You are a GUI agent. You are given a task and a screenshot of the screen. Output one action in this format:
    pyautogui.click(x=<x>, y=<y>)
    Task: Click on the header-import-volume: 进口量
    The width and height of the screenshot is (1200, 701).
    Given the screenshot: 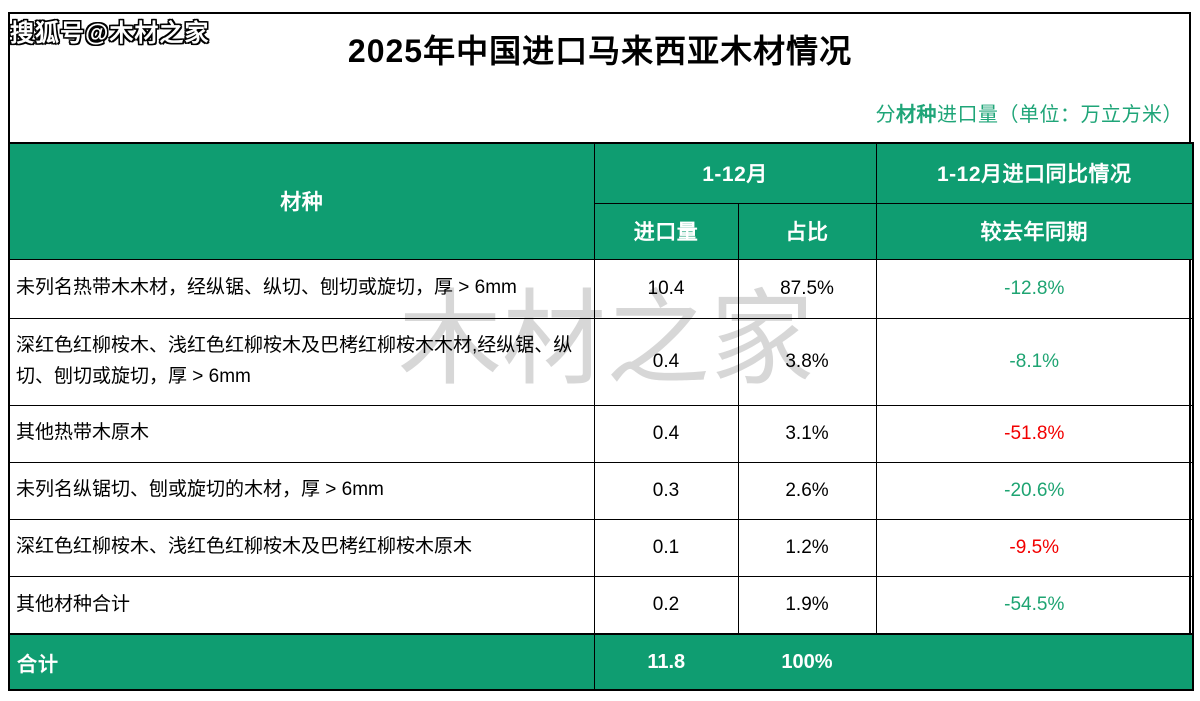 What is the action you would take?
    pyautogui.click(x=666, y=231)
    